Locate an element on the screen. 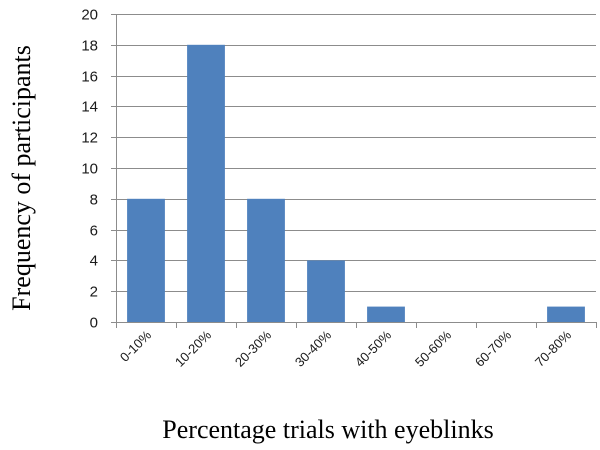 The width and height of the screenshot is (600, 450). x-tick-label: 70-80% is located at coordinates (553, 348).